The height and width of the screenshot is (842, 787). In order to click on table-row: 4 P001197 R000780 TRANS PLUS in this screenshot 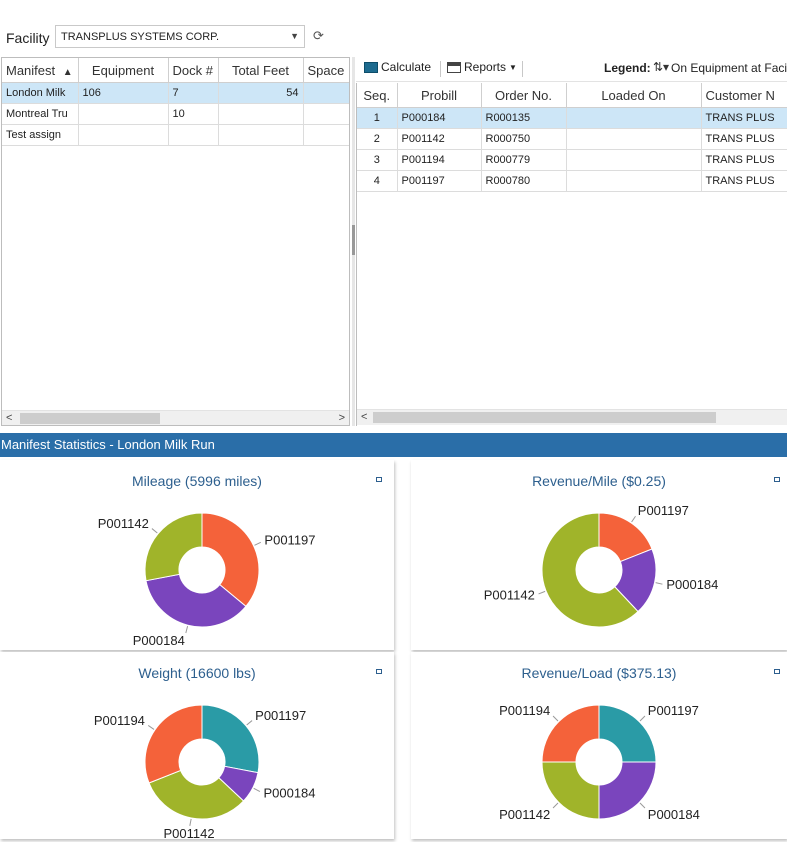, I will do `click(572, 181)`.